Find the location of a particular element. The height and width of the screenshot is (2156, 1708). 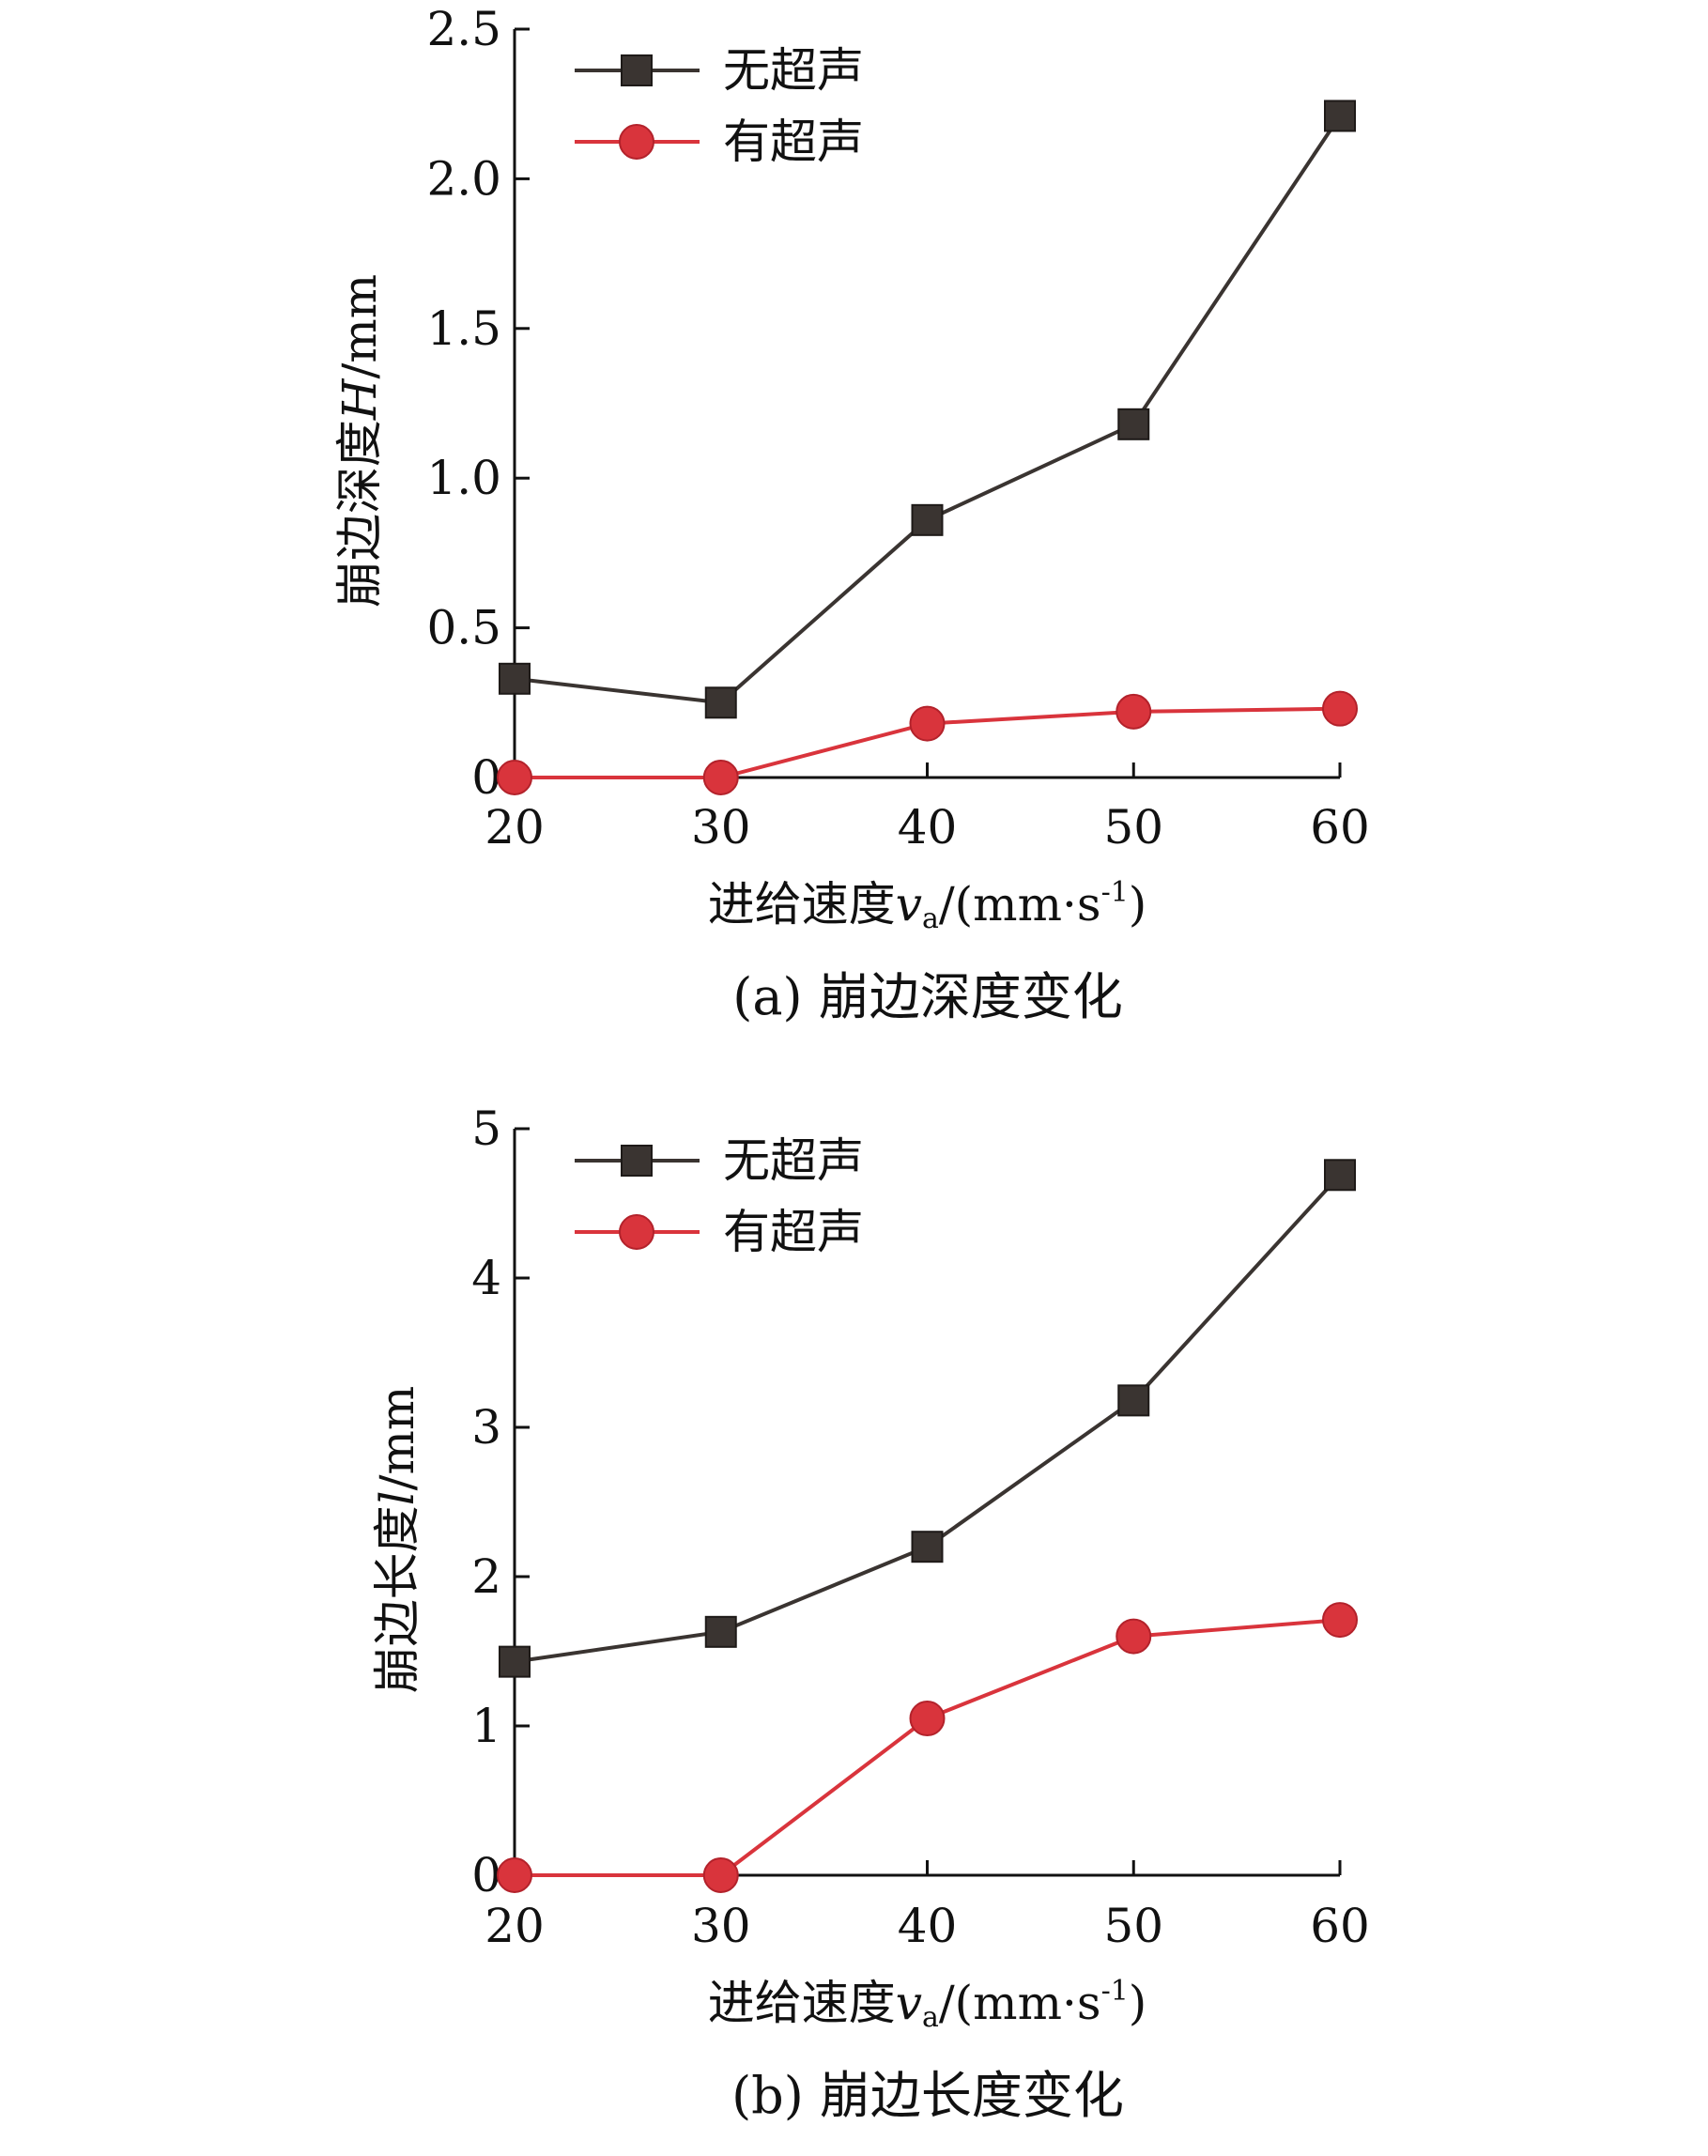

y-tick-label: 1.0 is located at coordinates (464, 478).